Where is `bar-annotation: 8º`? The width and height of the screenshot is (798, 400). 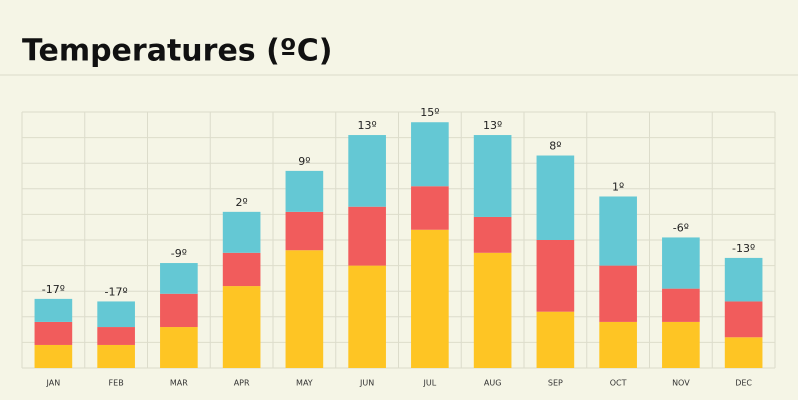
bar-annotation: 8º is located at coordinates (555, 146).